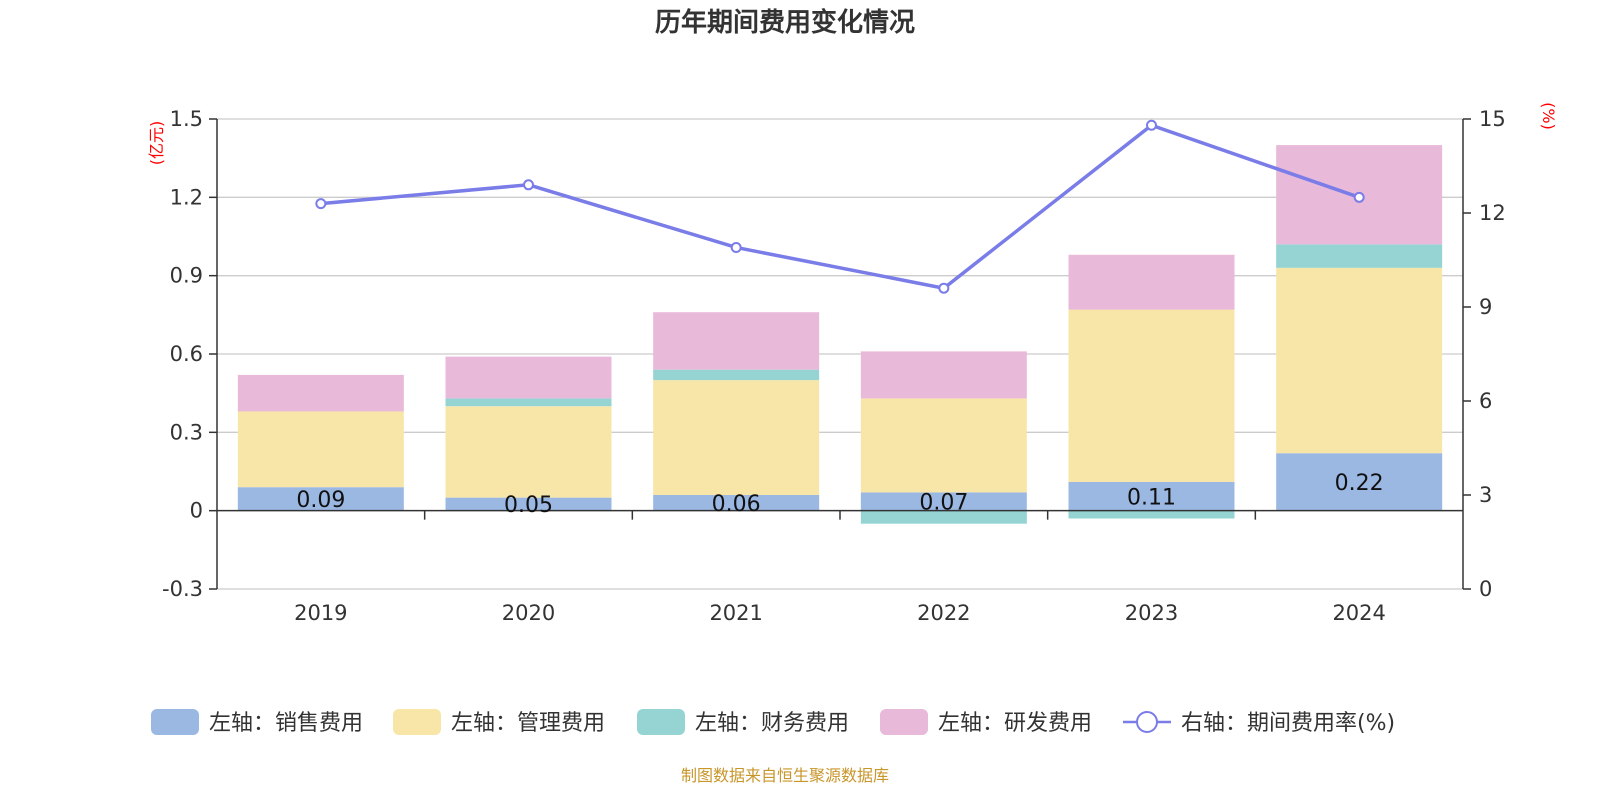 The width and height of the screenshot is (1600, 800). I want to click on bar-series0-2024, so click(1359, 482).